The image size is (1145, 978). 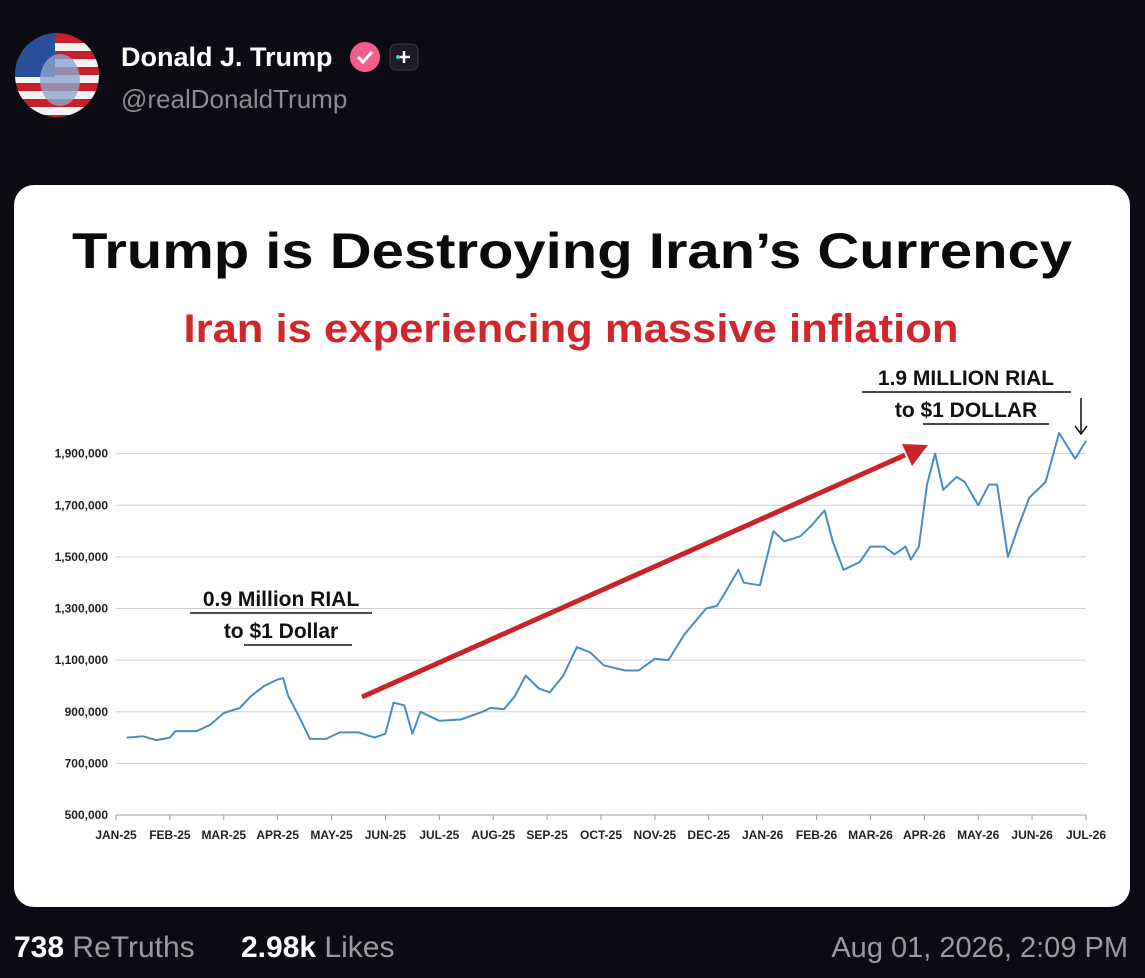 I want to click on annotation: 0.9 Million RIAL, so click(x=281, y=599).